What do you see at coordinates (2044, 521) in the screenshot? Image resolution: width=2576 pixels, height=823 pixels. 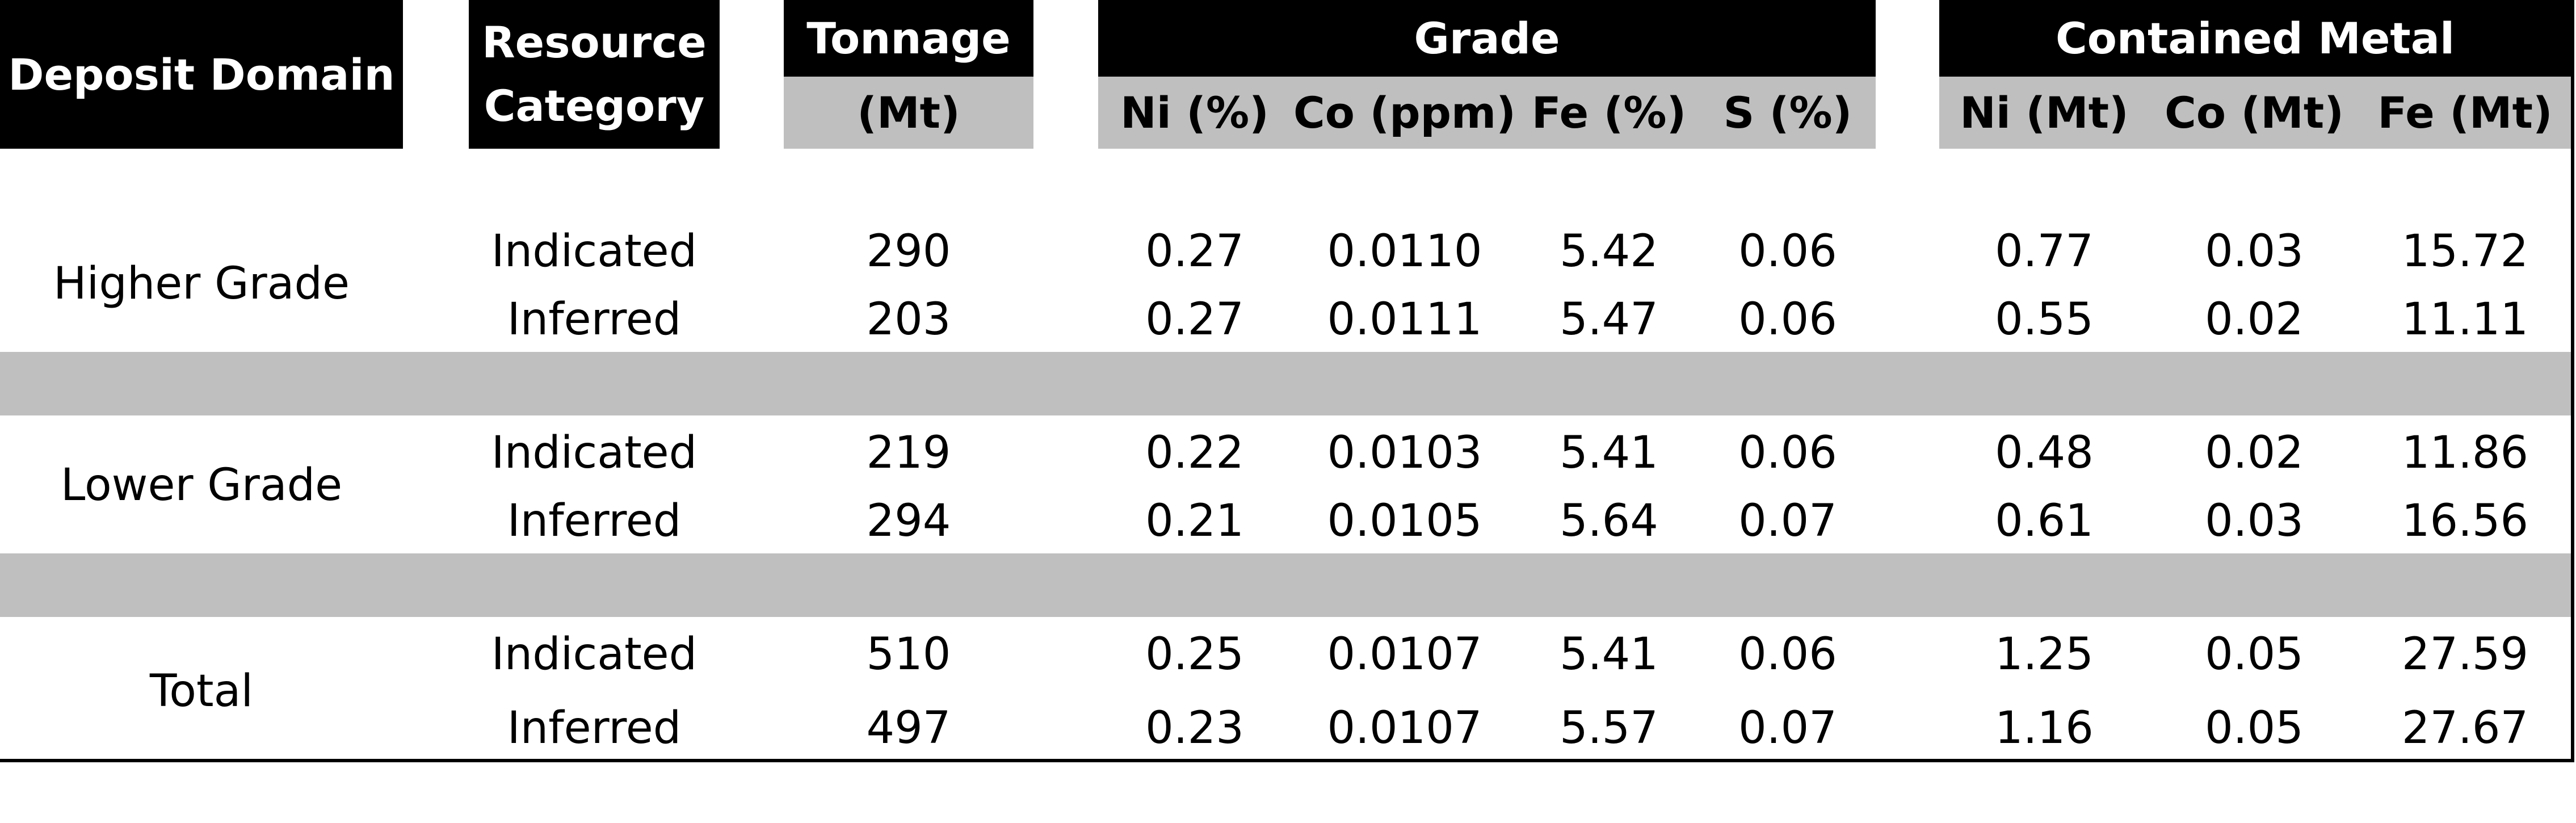 I see `ni-mt-cell: 0.61` at bounding box center [2044, 521].